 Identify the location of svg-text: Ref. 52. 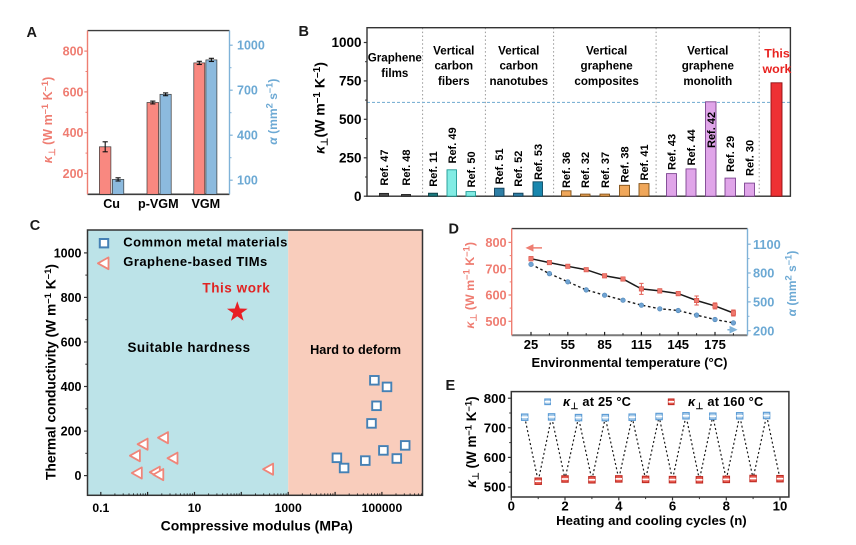
(519, 169).